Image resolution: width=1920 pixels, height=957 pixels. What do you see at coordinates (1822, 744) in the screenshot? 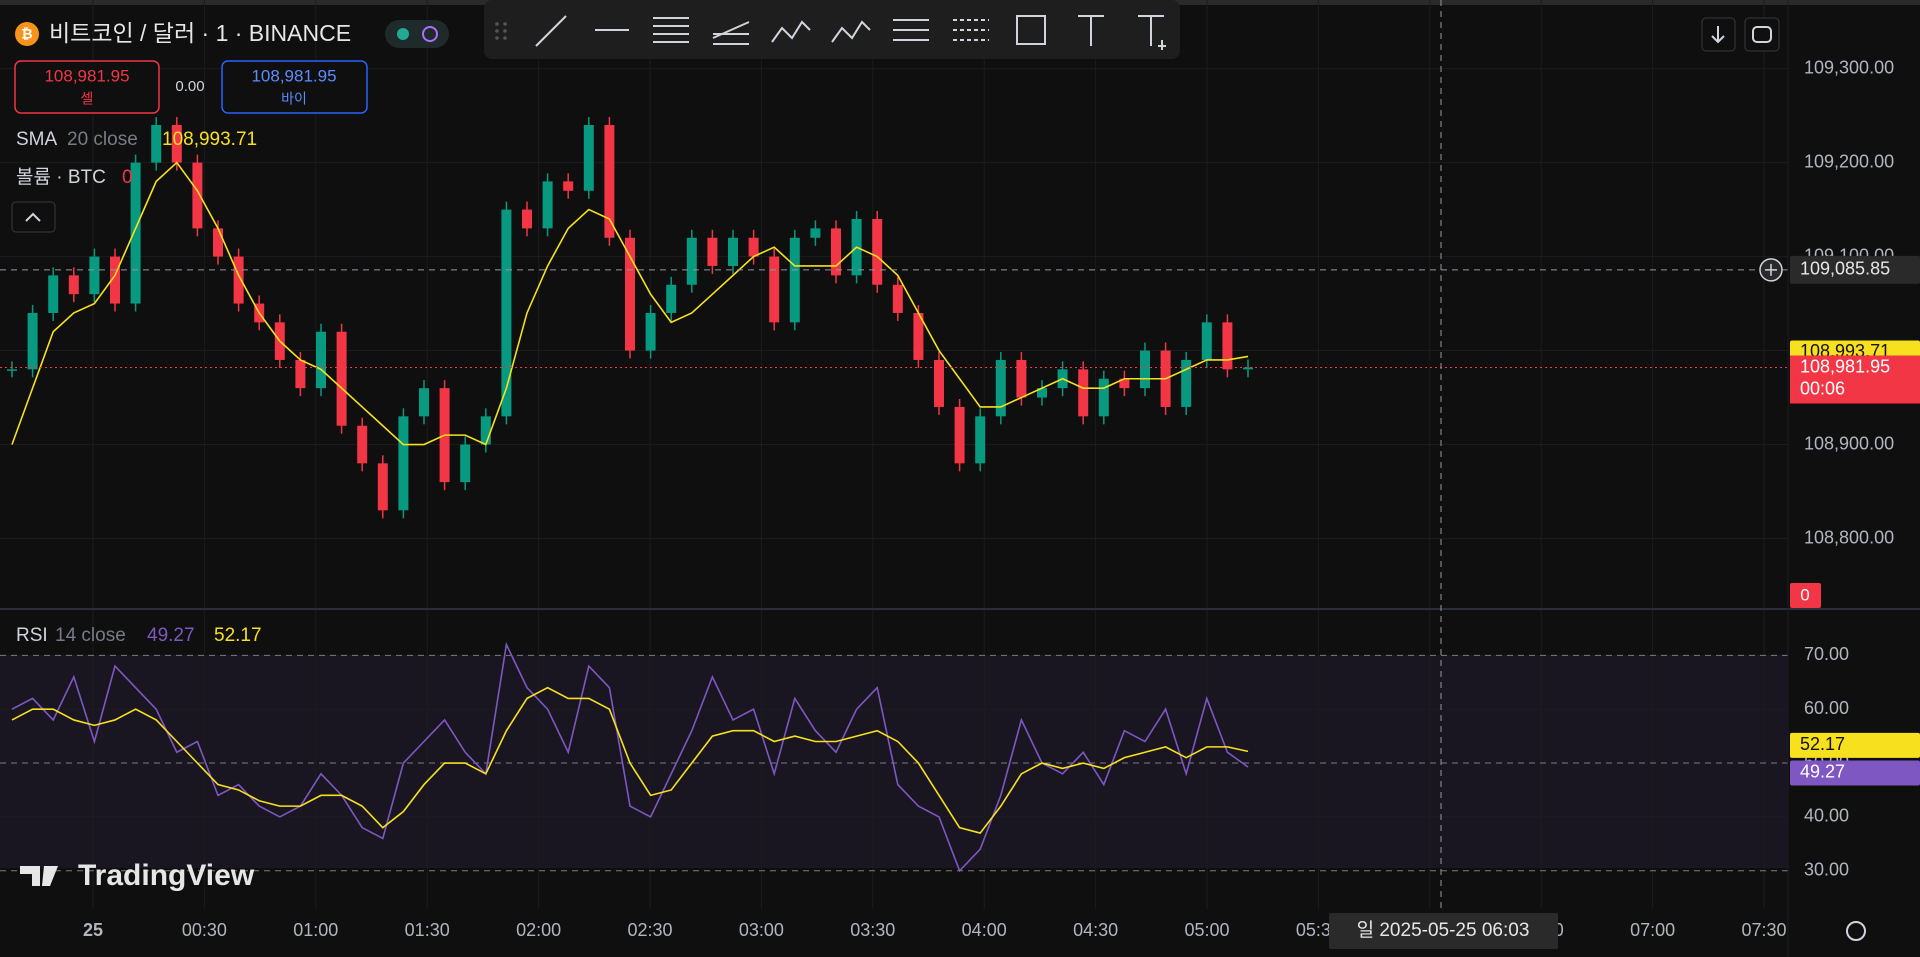
I see `rsi-ma-last: 52.17` at bounding box center [1822, 744].